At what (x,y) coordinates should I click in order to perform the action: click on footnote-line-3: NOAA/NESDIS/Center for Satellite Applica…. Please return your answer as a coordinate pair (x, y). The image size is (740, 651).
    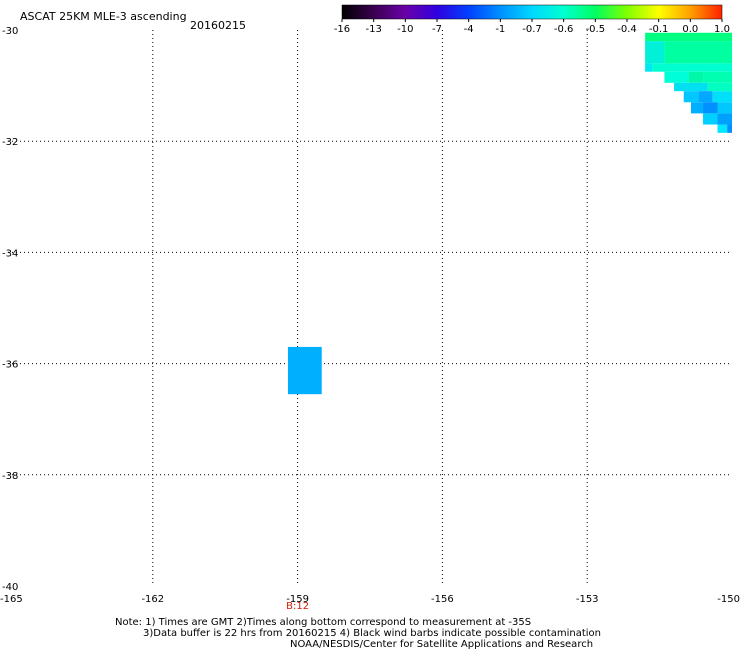
    Looking at the image, I should click on (442, 644).